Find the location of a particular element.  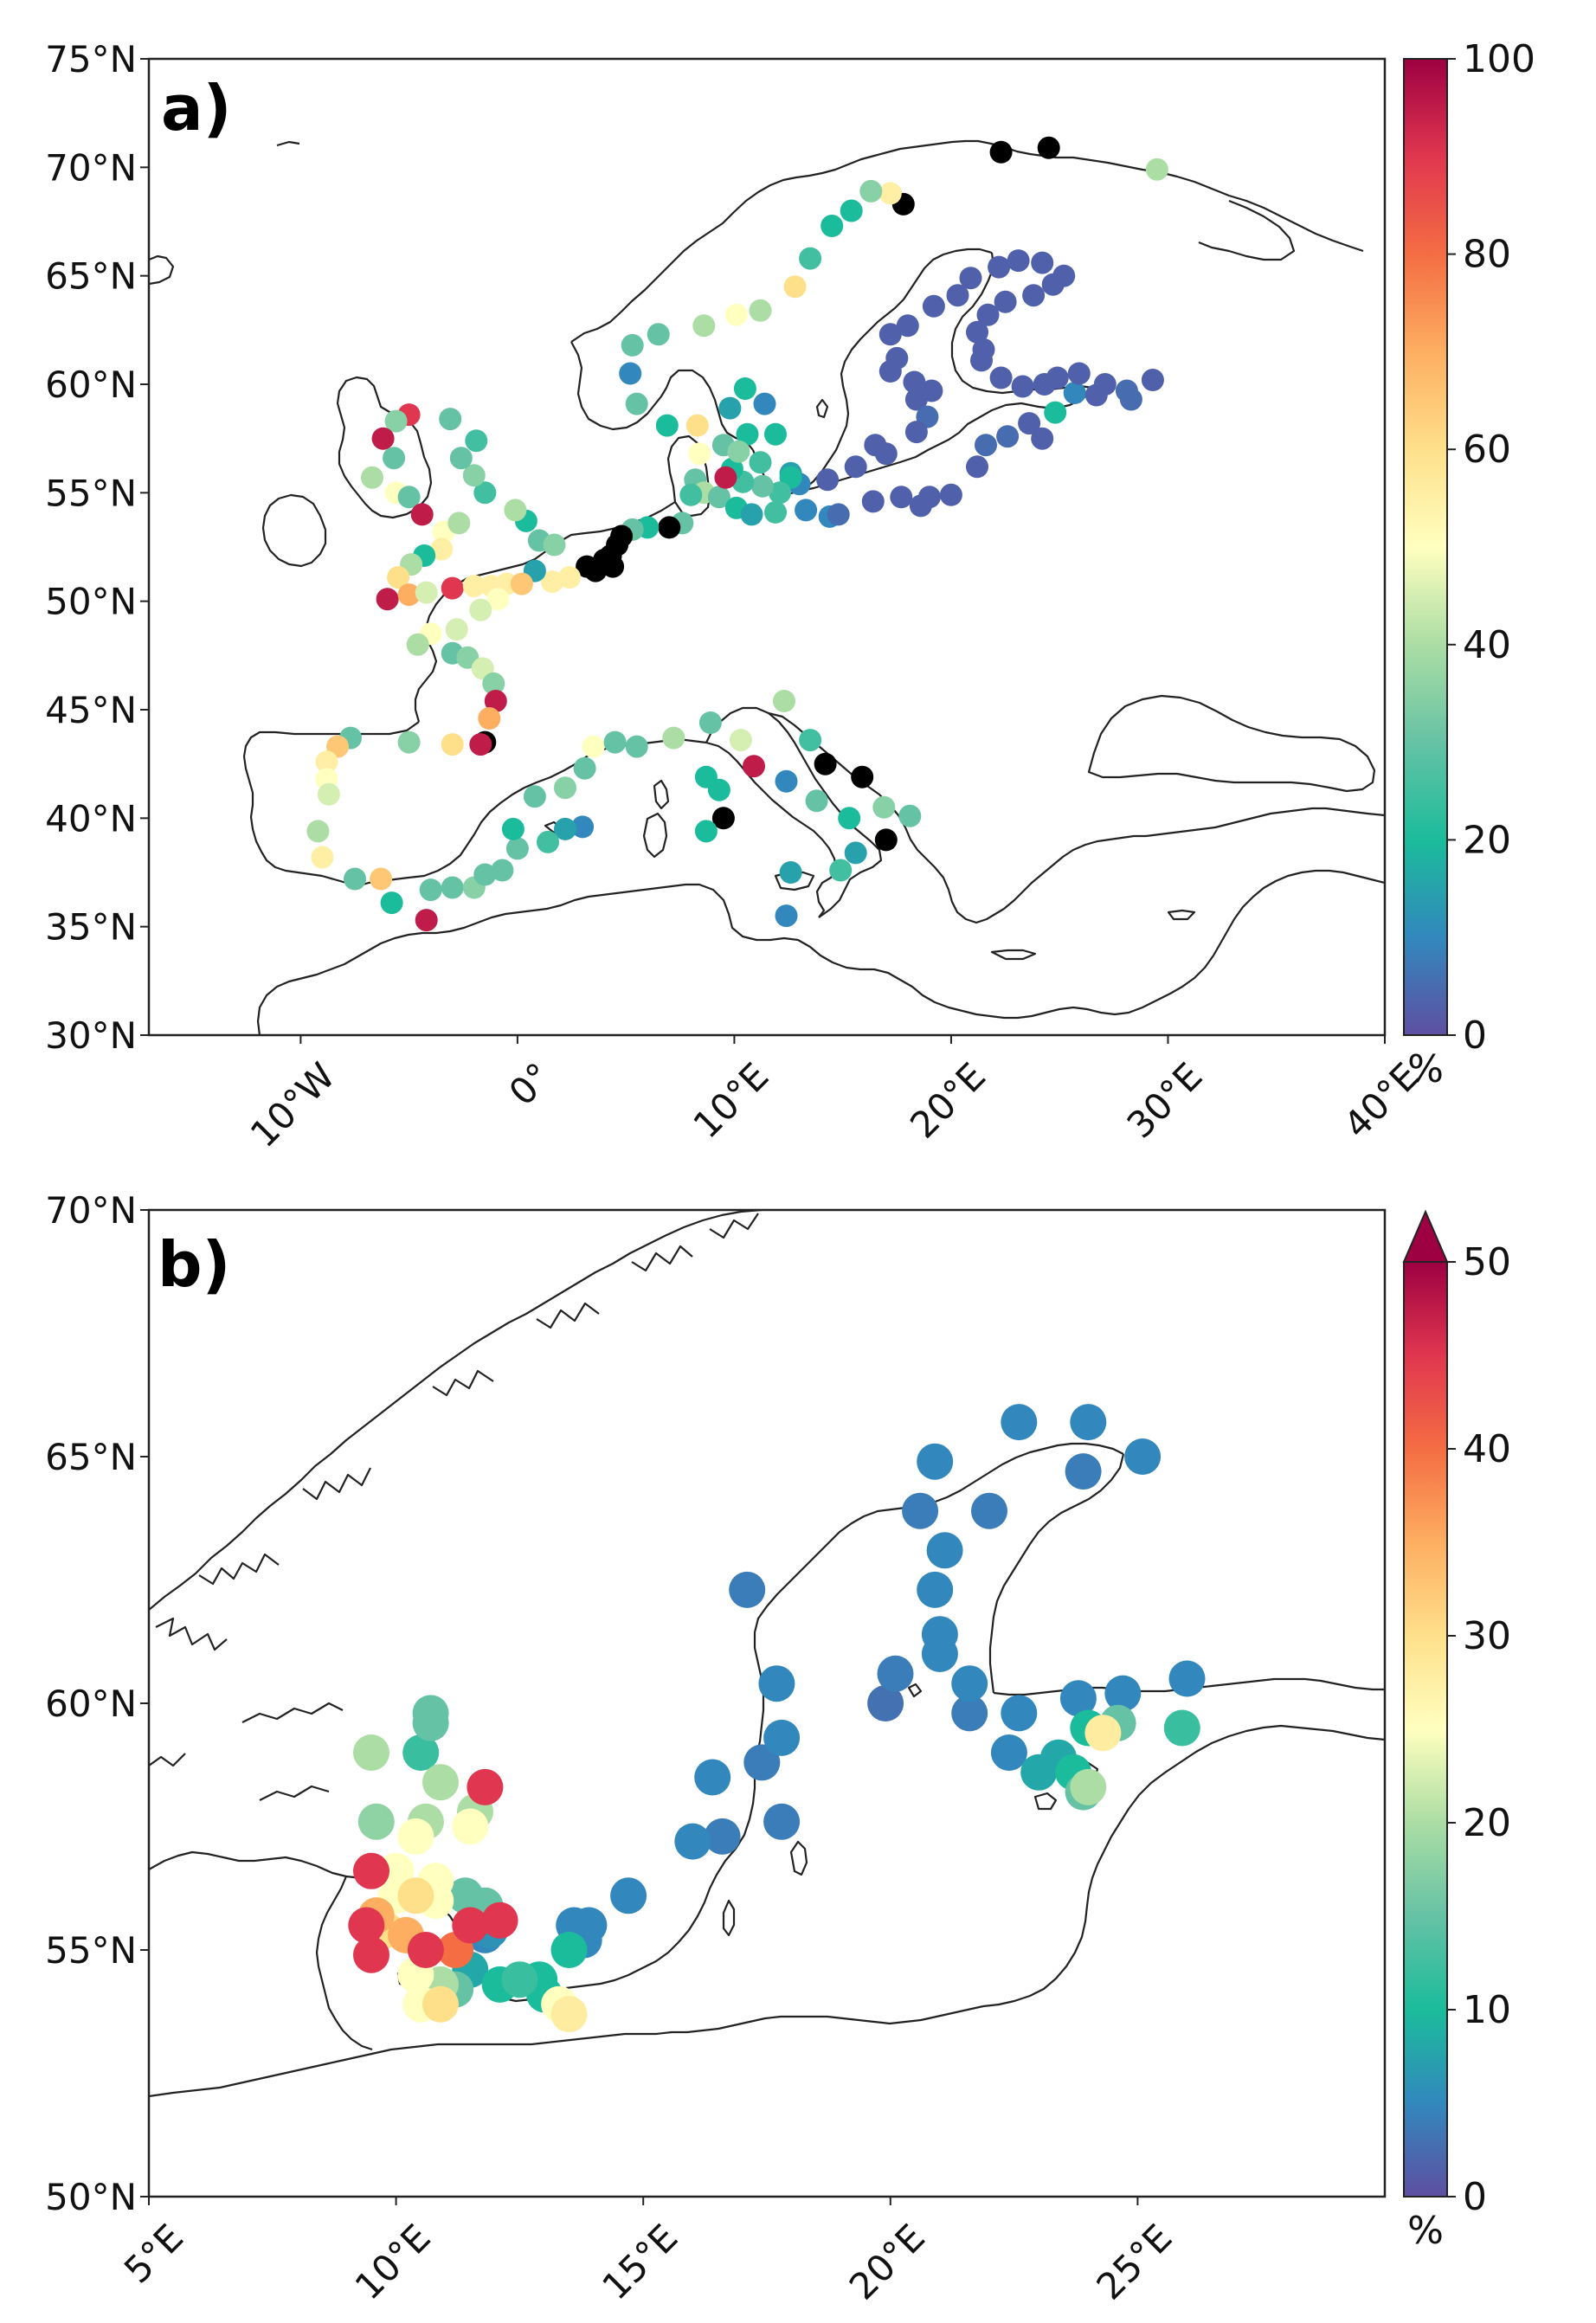

lon-tick-label: 15°E is located at coordinates (639, 2261).